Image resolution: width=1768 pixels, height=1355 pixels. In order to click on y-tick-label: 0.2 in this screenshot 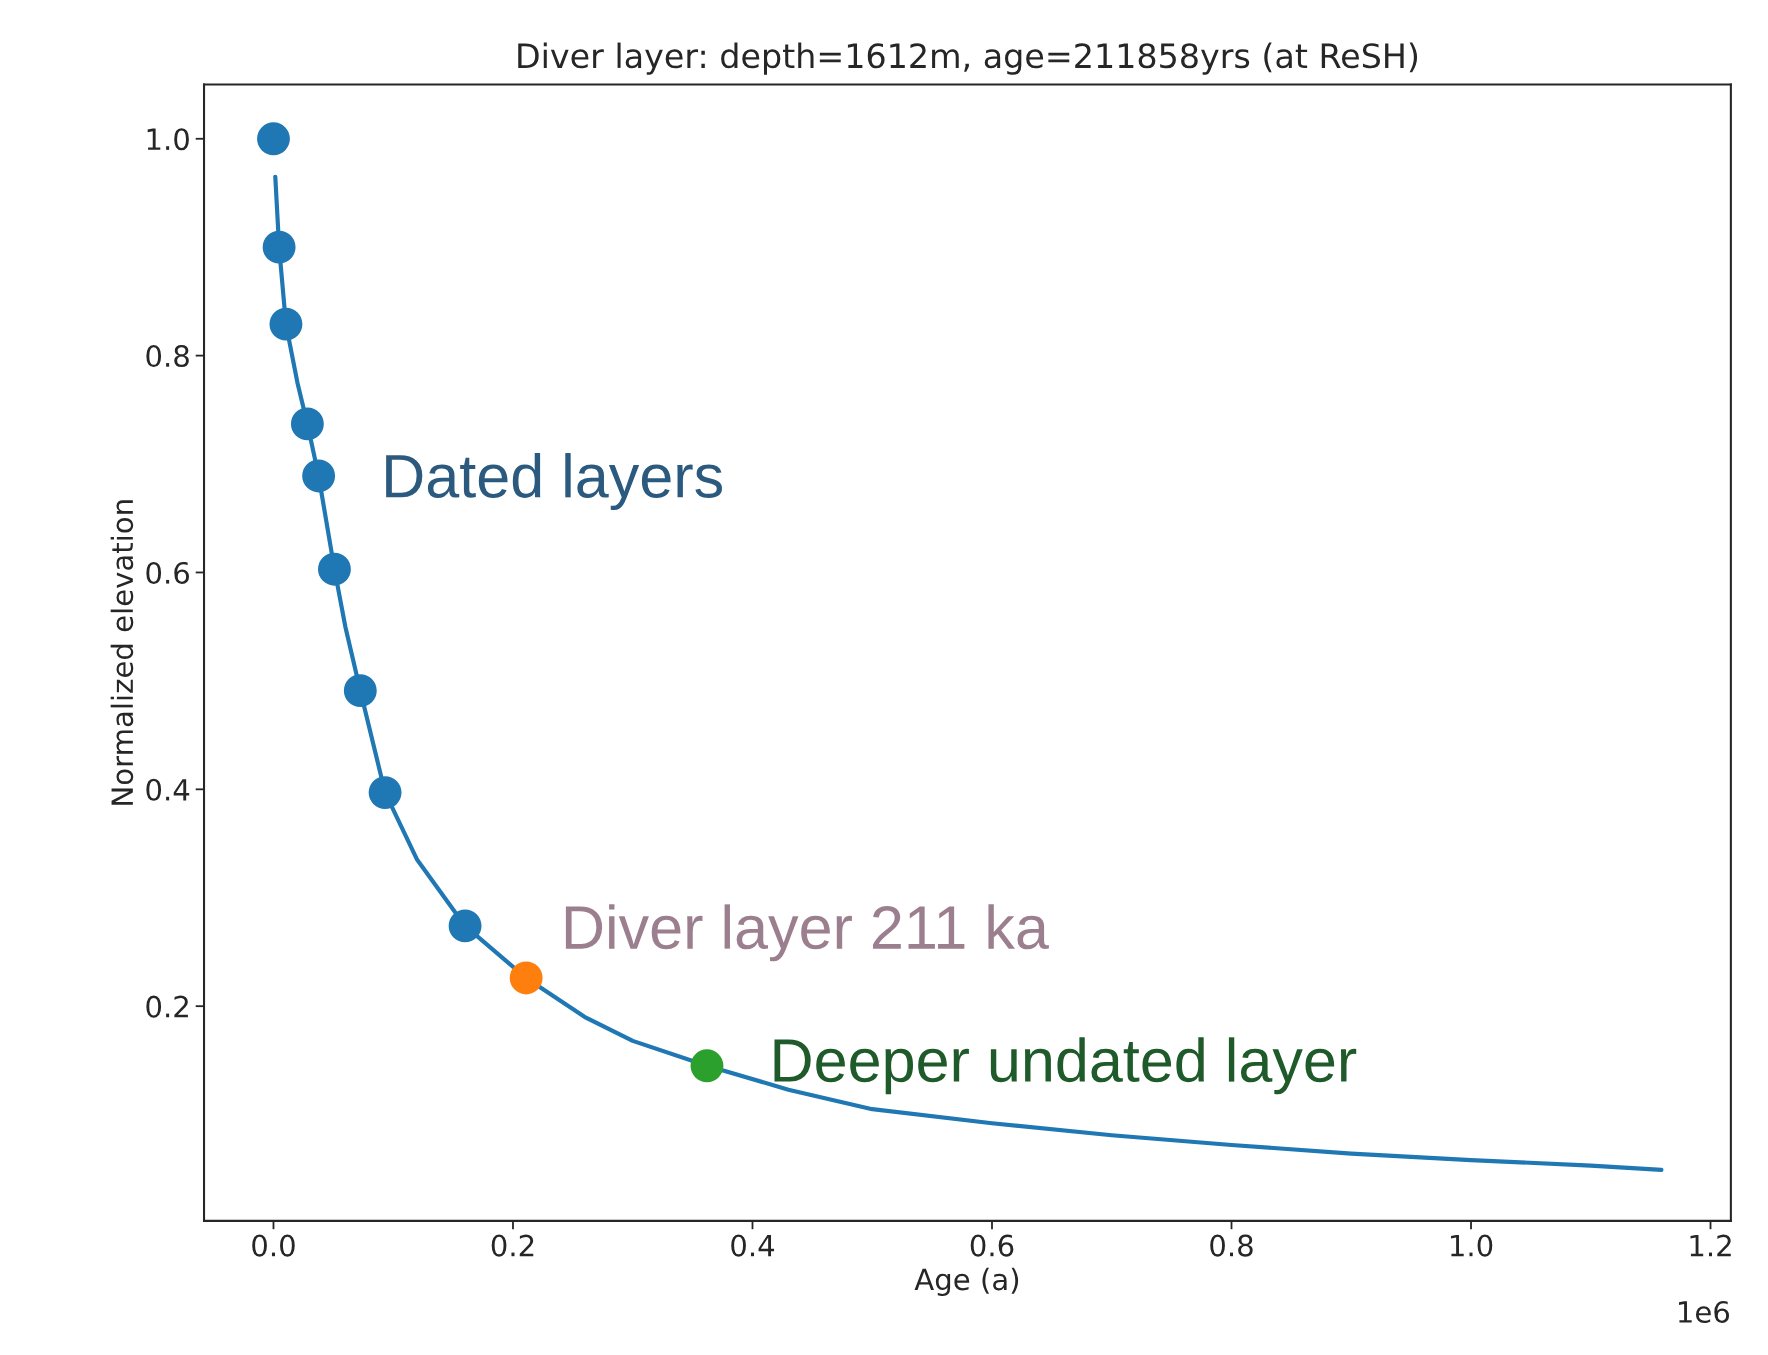, I will do `click(167, 1006)`.